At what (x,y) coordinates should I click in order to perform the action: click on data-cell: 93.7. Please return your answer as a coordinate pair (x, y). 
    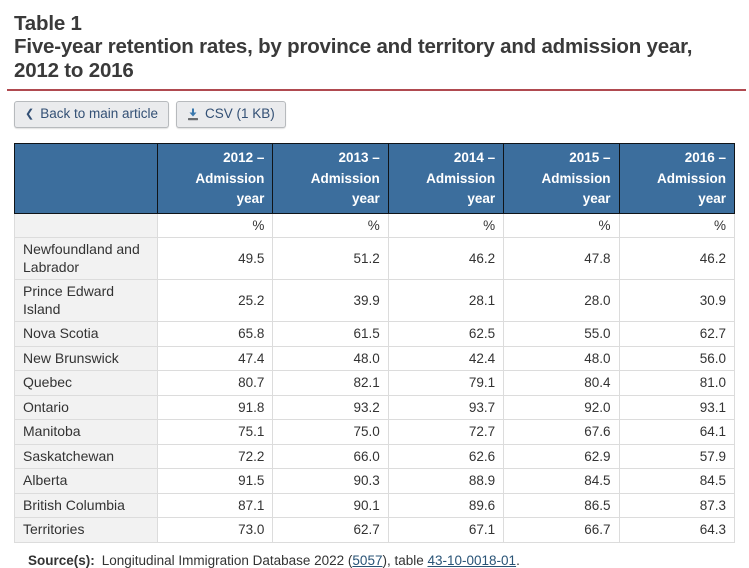
    Looking at the image, I should click on (446, 407).